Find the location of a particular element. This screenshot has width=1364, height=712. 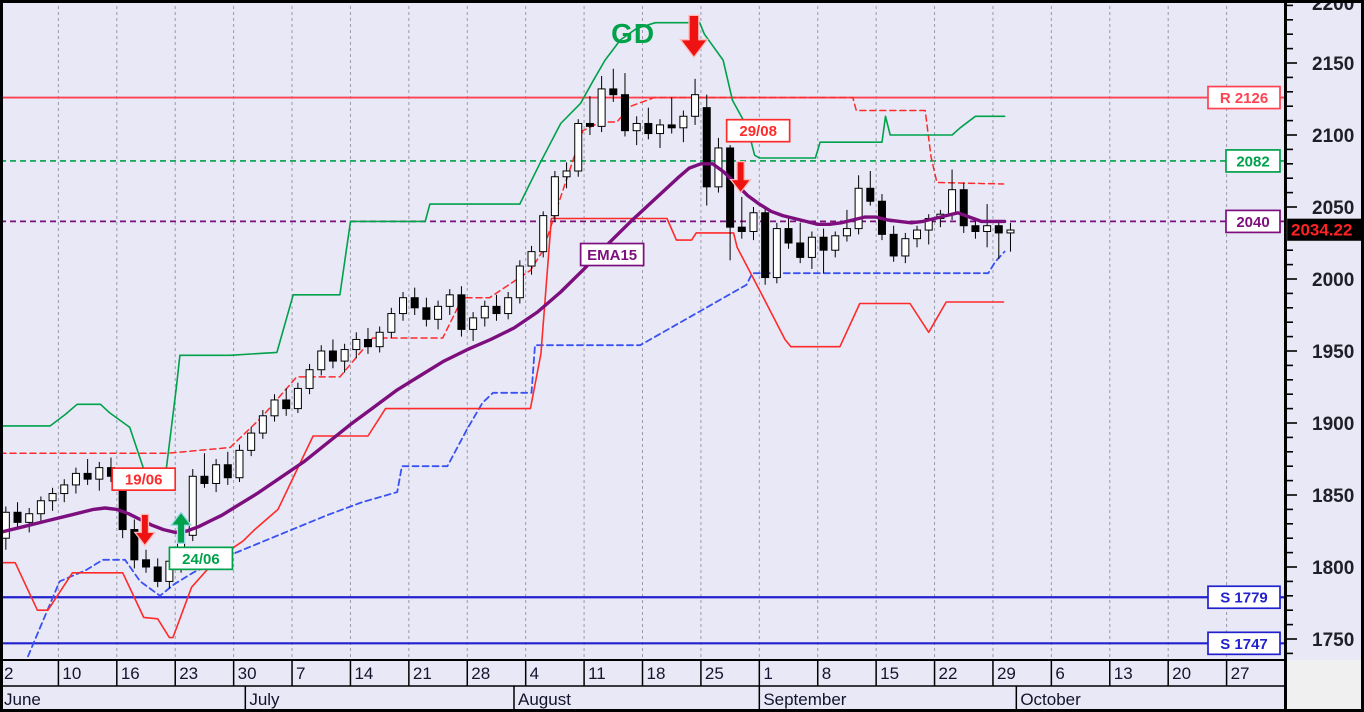

annotation-EMA15-box is located at coordinates (612, 254).